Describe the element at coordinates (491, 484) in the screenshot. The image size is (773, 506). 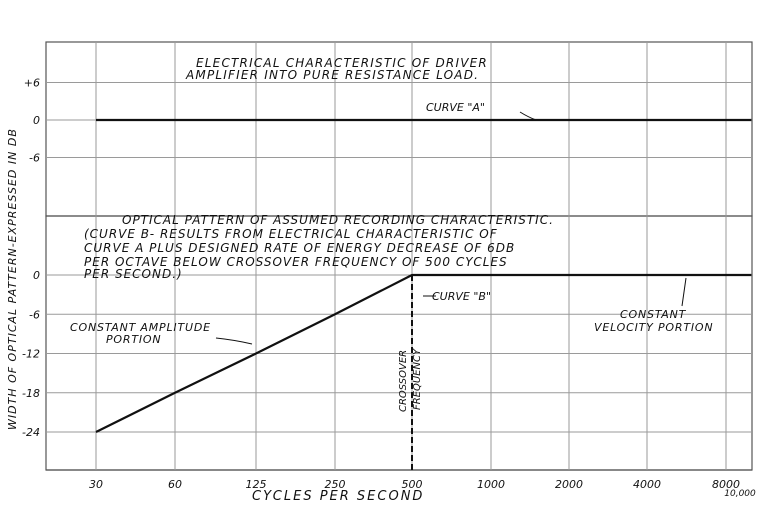
I see `x-tick-label: 1000` at that location.